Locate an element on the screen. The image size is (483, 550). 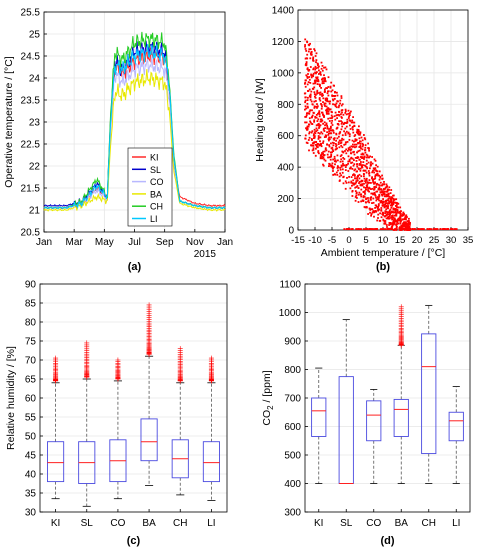
x-tick-label: -15 is located at coordinates (298, 240).